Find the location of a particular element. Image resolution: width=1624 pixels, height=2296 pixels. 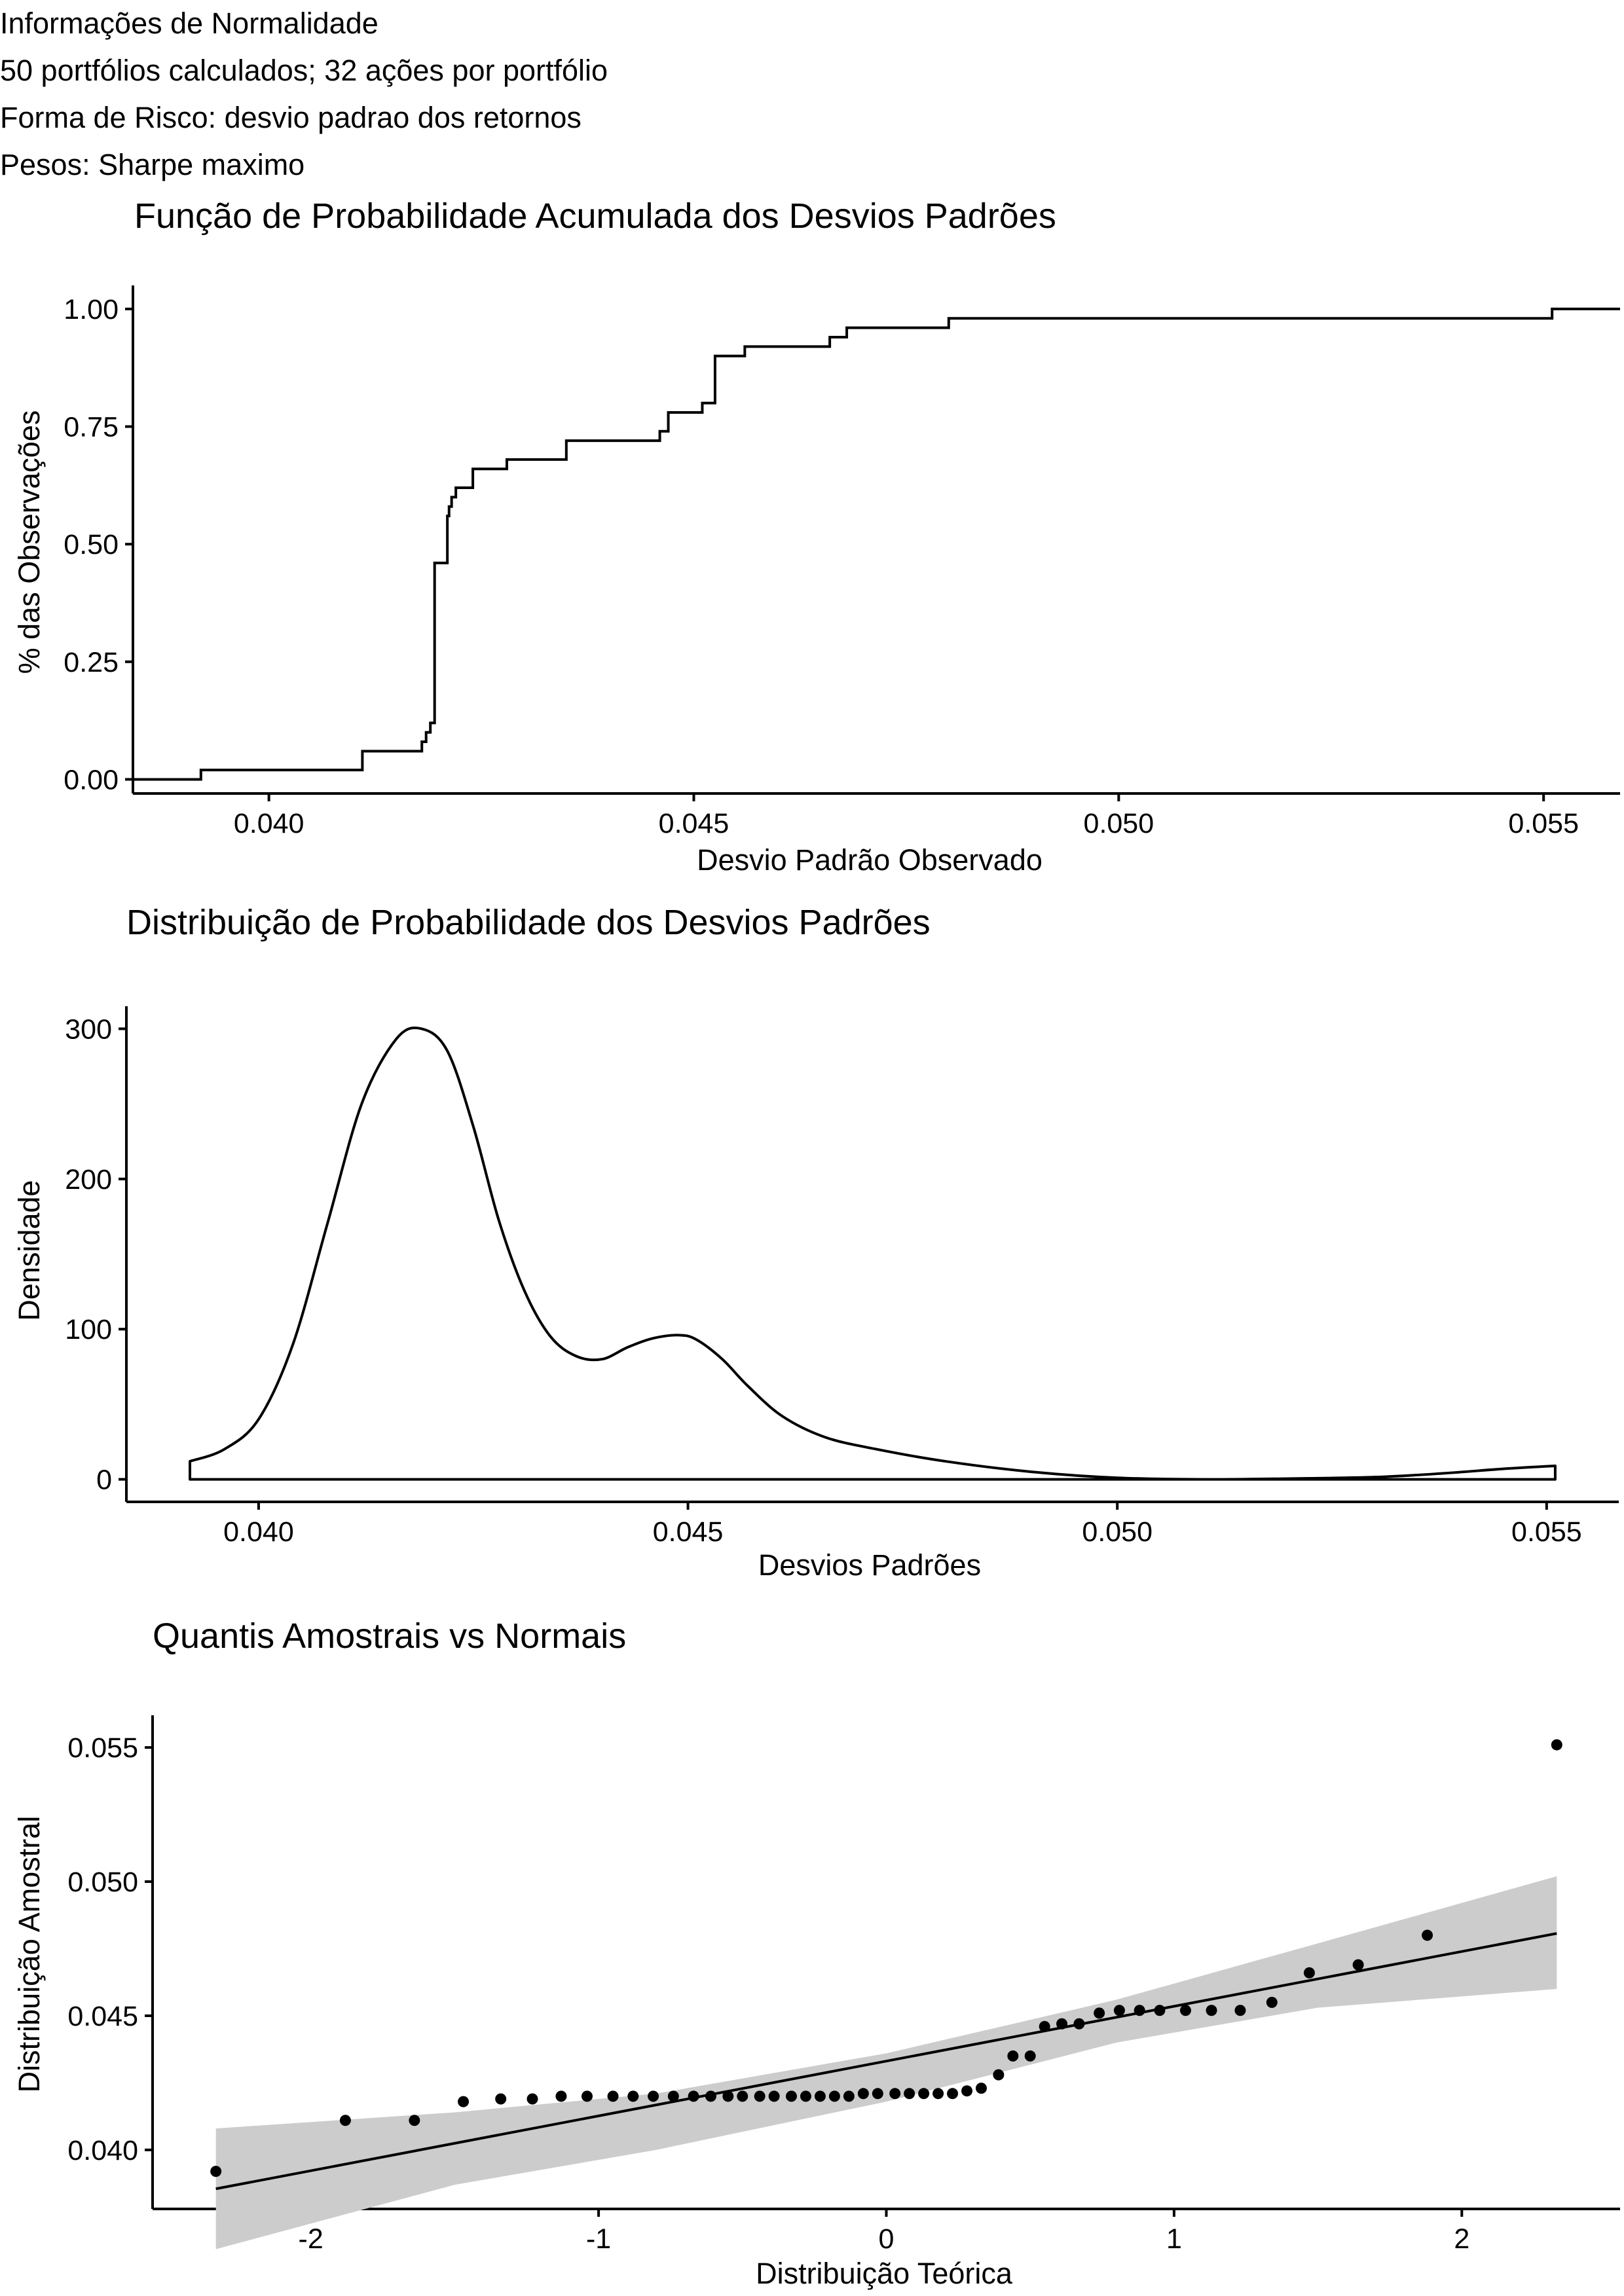

density-y-tick-label: 100 is located at coordinates (88, 1329).